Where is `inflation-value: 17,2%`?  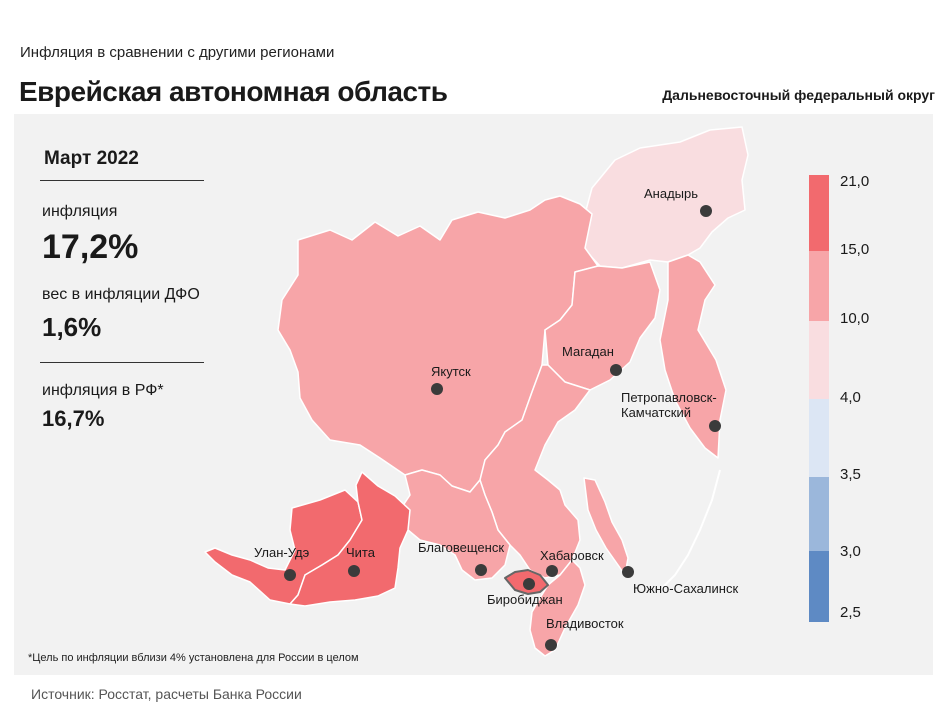
inflation-value: 17,2% is located at coordinates (90, 247).